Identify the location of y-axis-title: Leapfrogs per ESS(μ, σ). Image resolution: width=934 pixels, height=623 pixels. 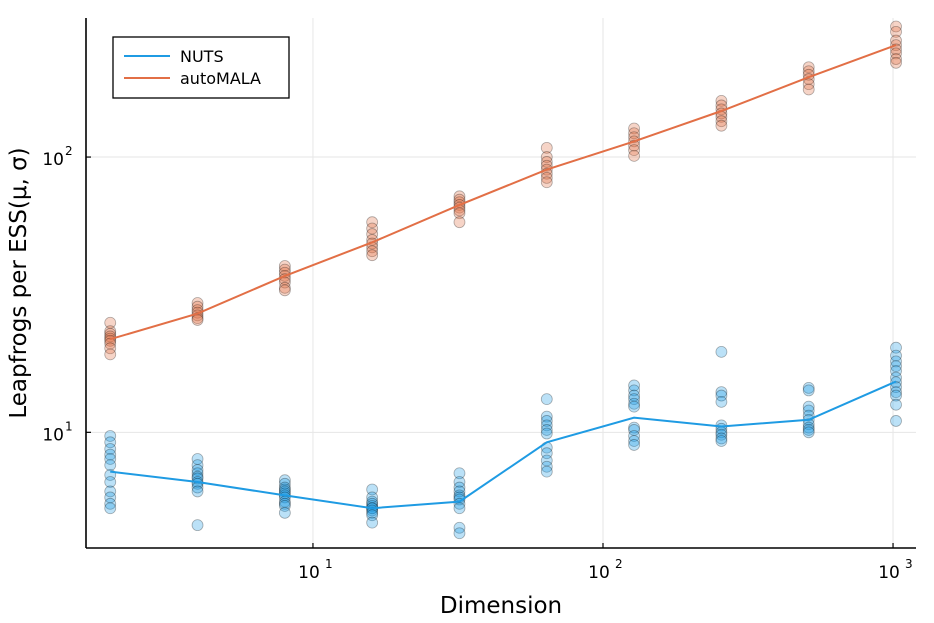
(19, 282).